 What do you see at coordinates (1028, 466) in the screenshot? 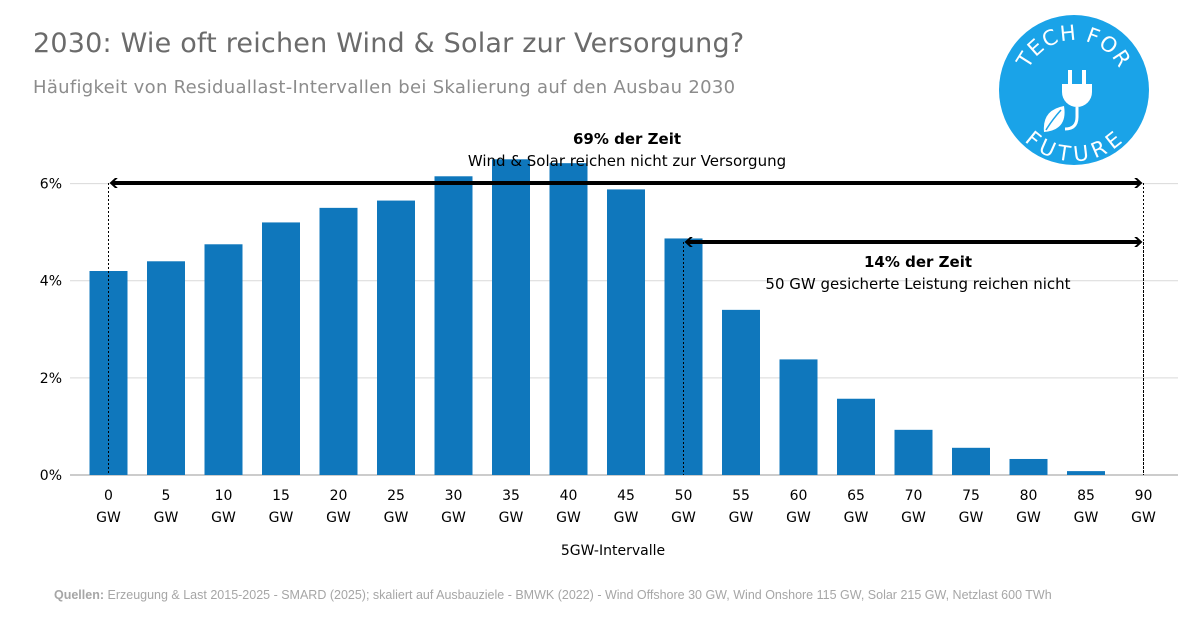
I see `bar-80gw` at bounding box center [1028, 466].